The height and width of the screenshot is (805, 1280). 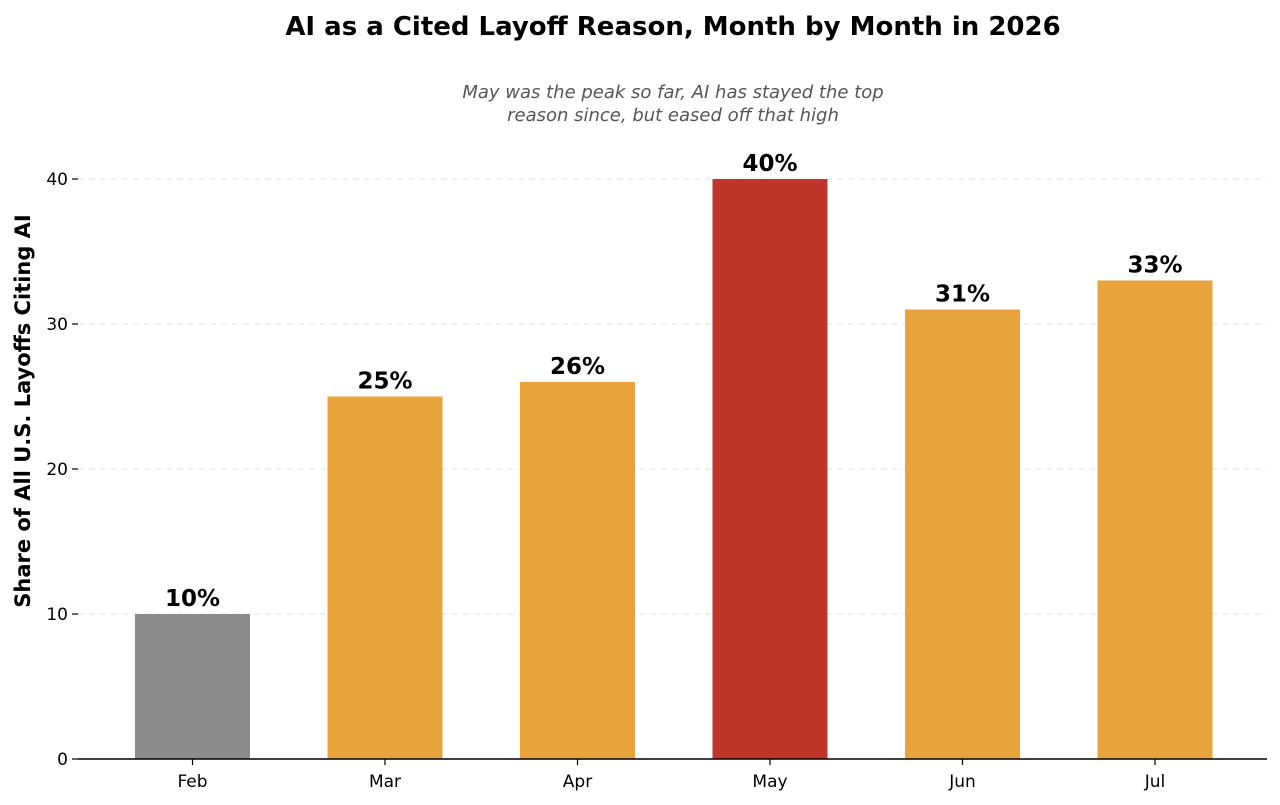 I want to click on data-label-may: 40%, so click(x=769, y=164).